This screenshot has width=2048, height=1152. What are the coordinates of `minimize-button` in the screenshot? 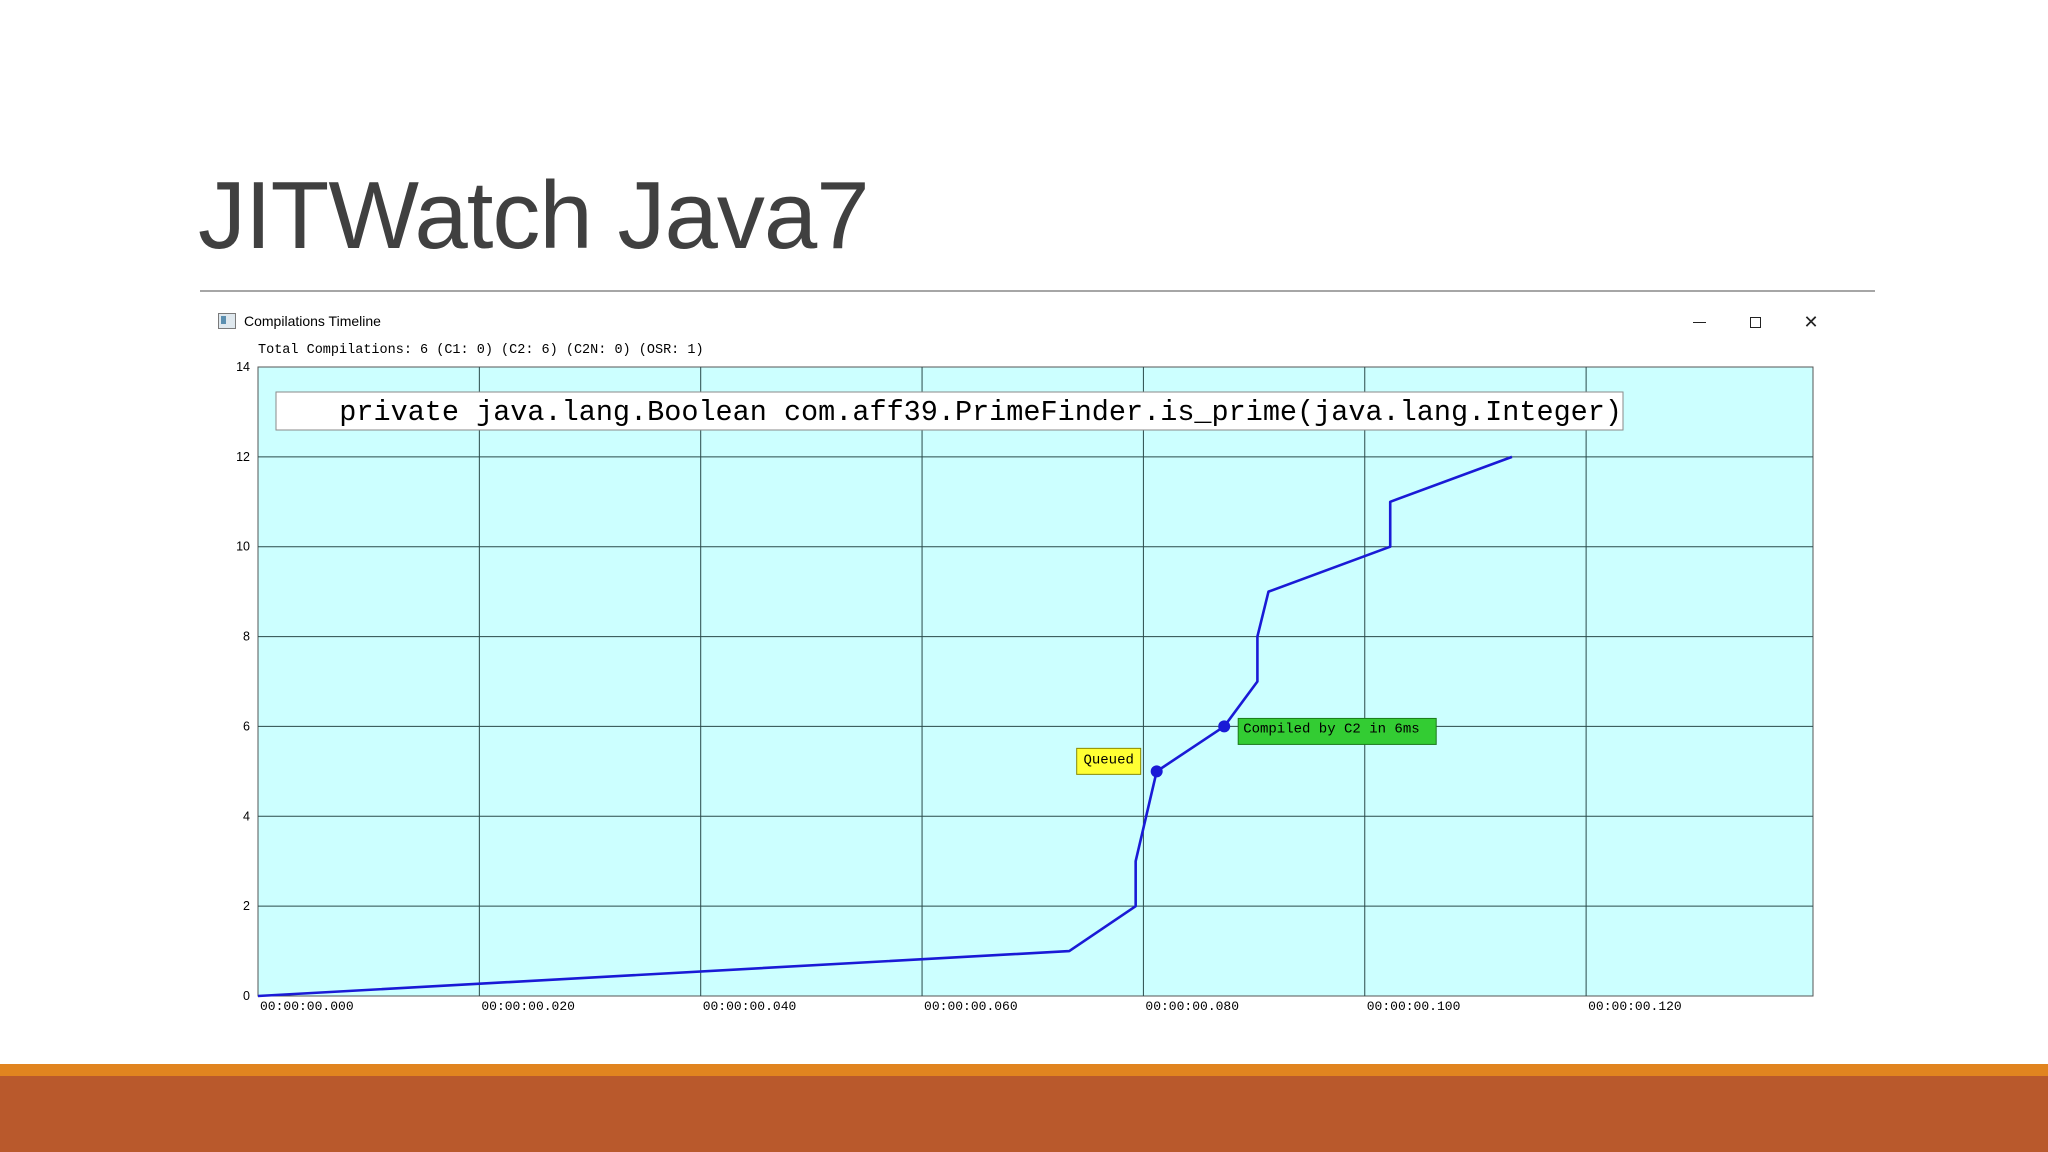 It's located at (1699, 322).